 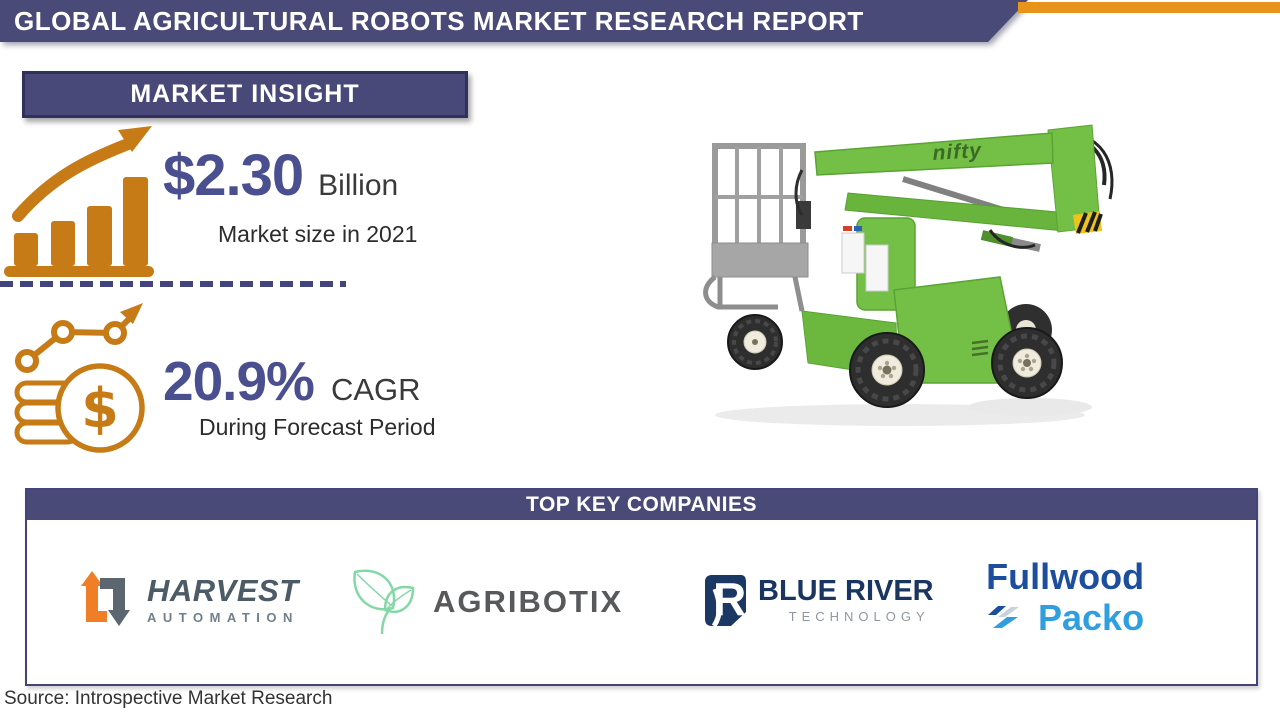 I want to click on company-logo-blue-river: R BLUE RIVER TECHNOLOGY, so click(x=817, y=600).